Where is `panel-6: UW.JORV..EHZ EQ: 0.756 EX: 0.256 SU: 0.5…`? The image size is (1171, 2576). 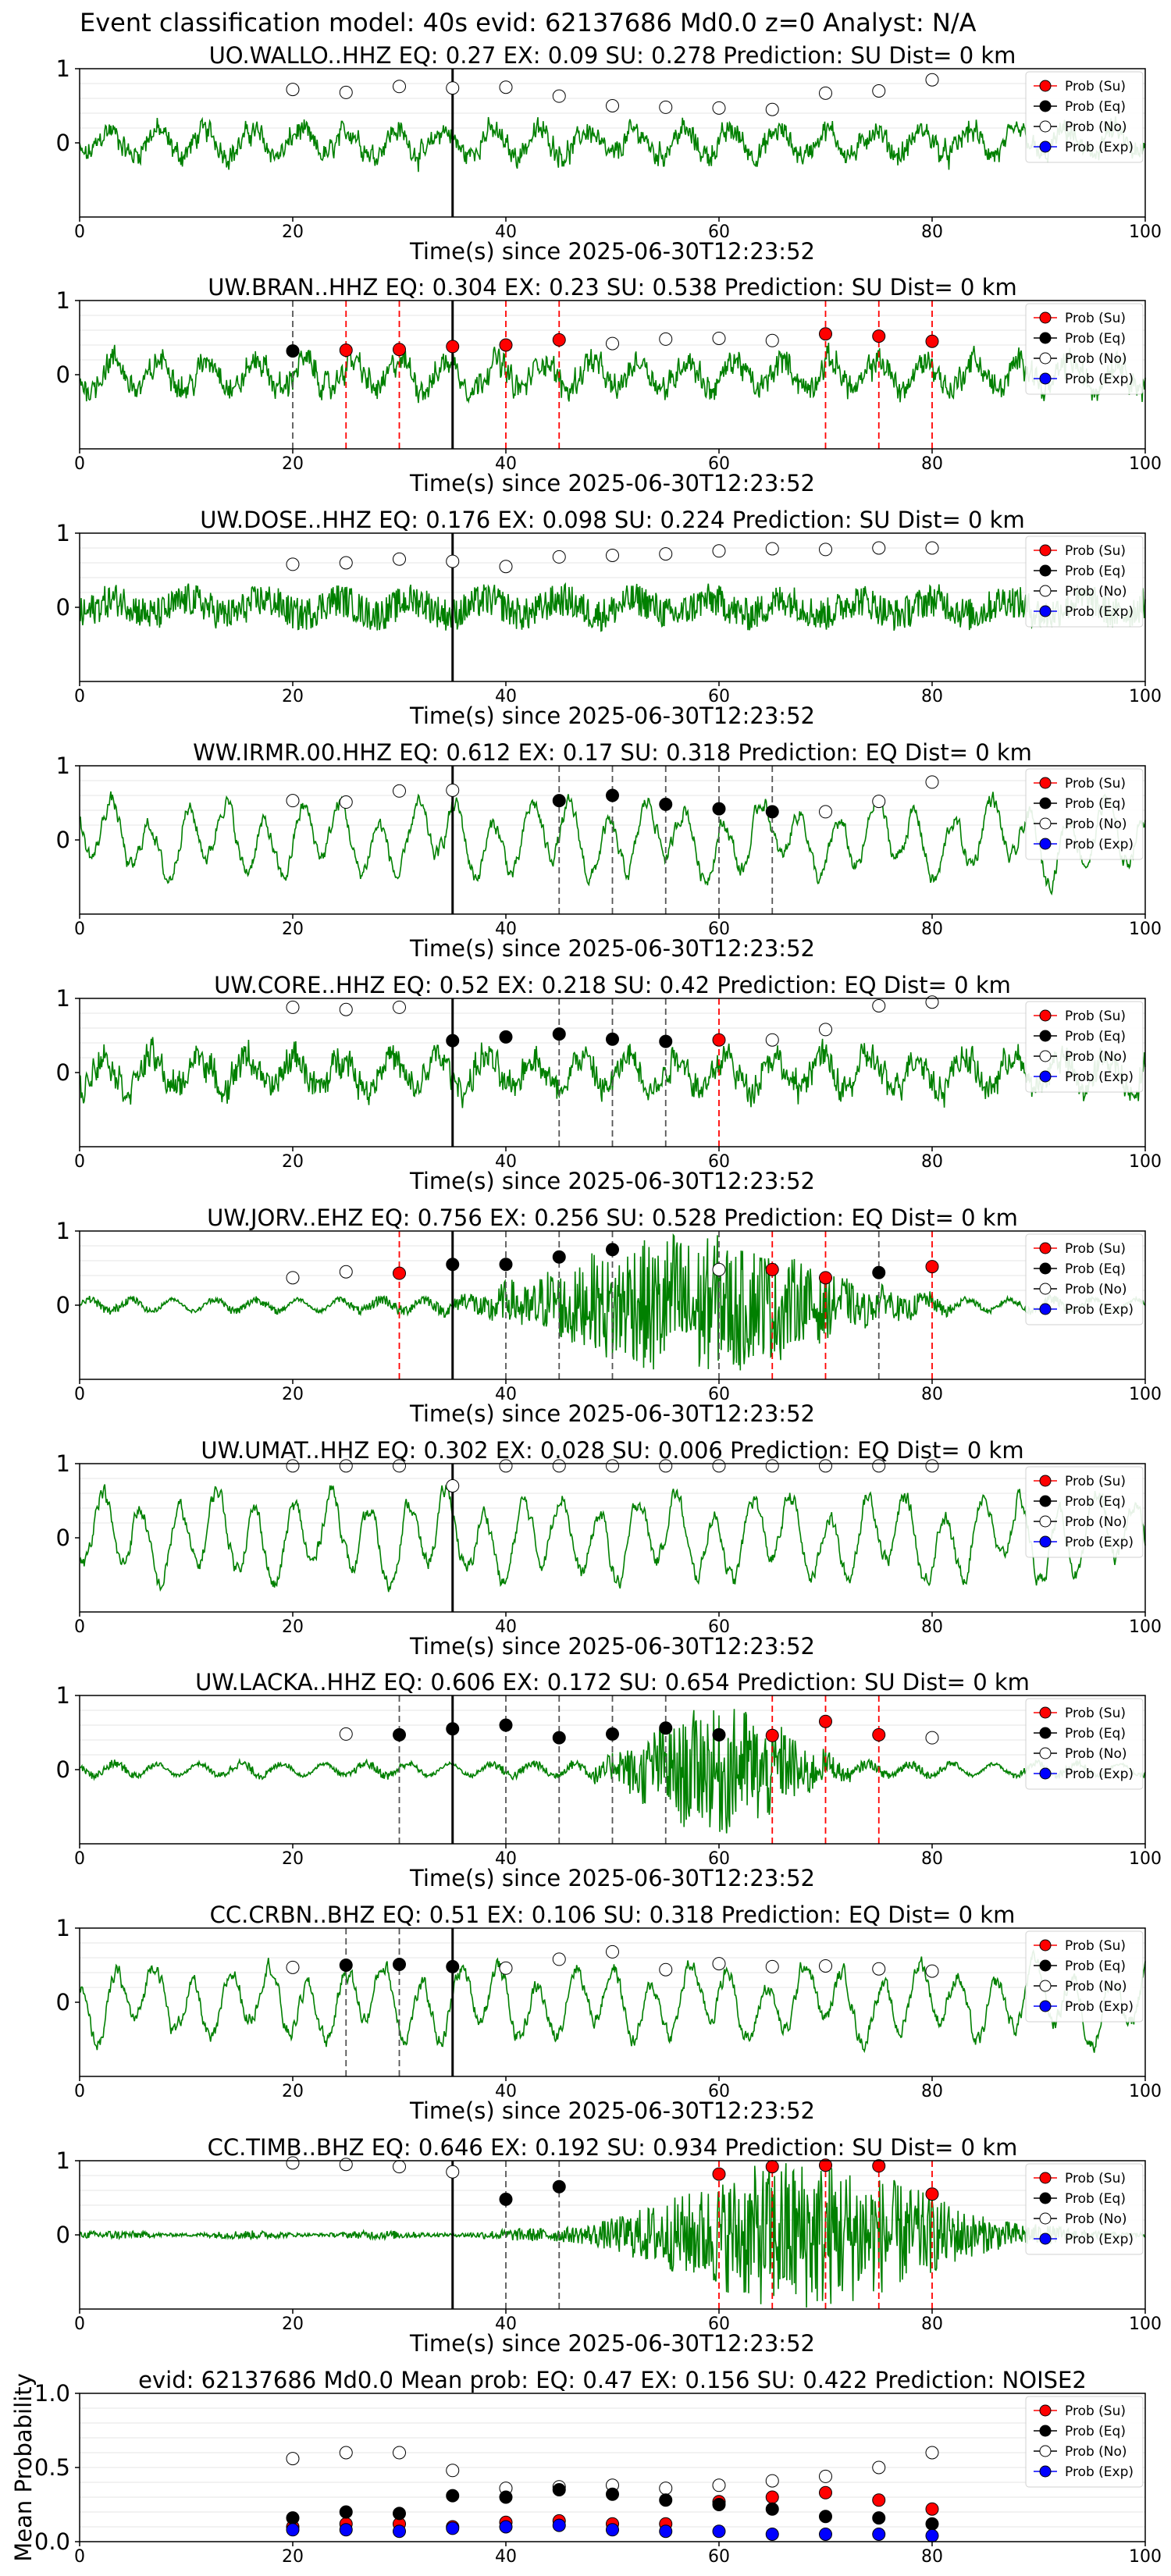
panel-6: UW.JORV..EHZ EQ: 0.756 EX: 0.256 SU: 0.5… is located at coordinates (609, 1315).